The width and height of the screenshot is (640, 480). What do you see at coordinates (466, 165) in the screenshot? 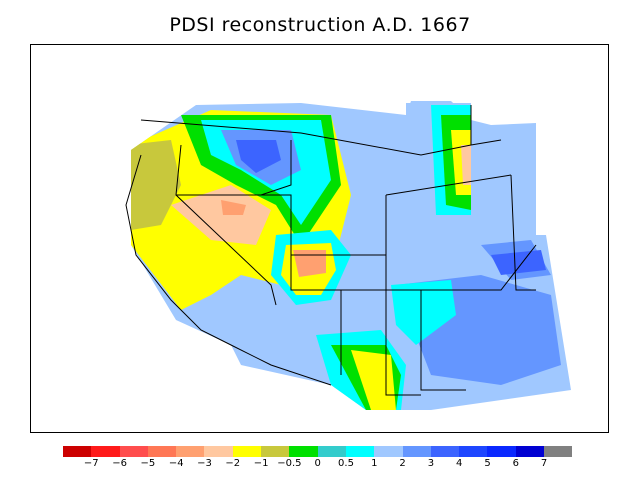
I see `field-north-core` at bounding box center [466, 165].